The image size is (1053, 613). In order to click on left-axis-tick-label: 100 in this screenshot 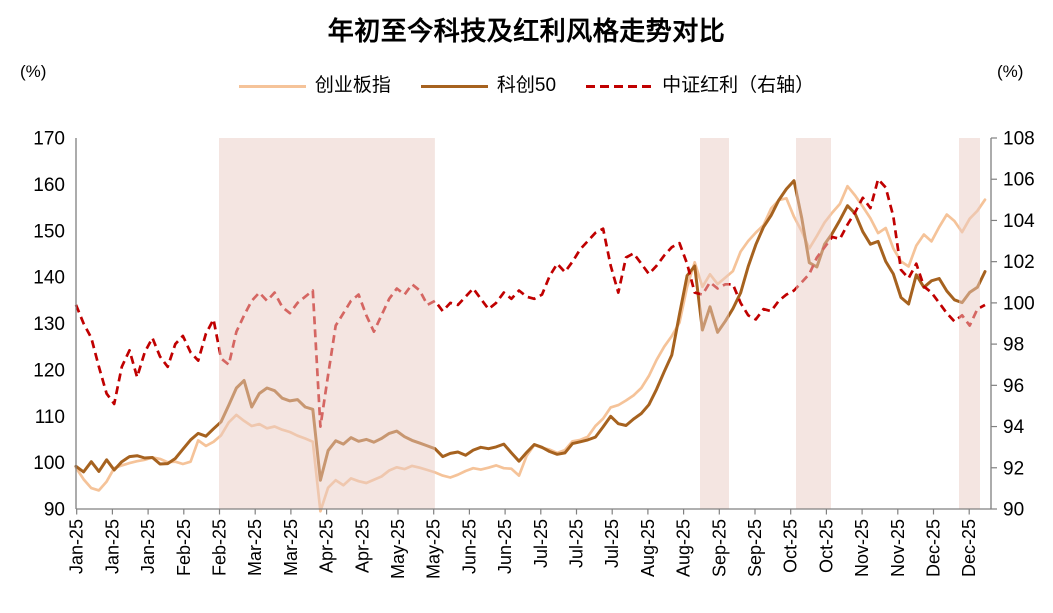, I will do `click(49, 463)`.